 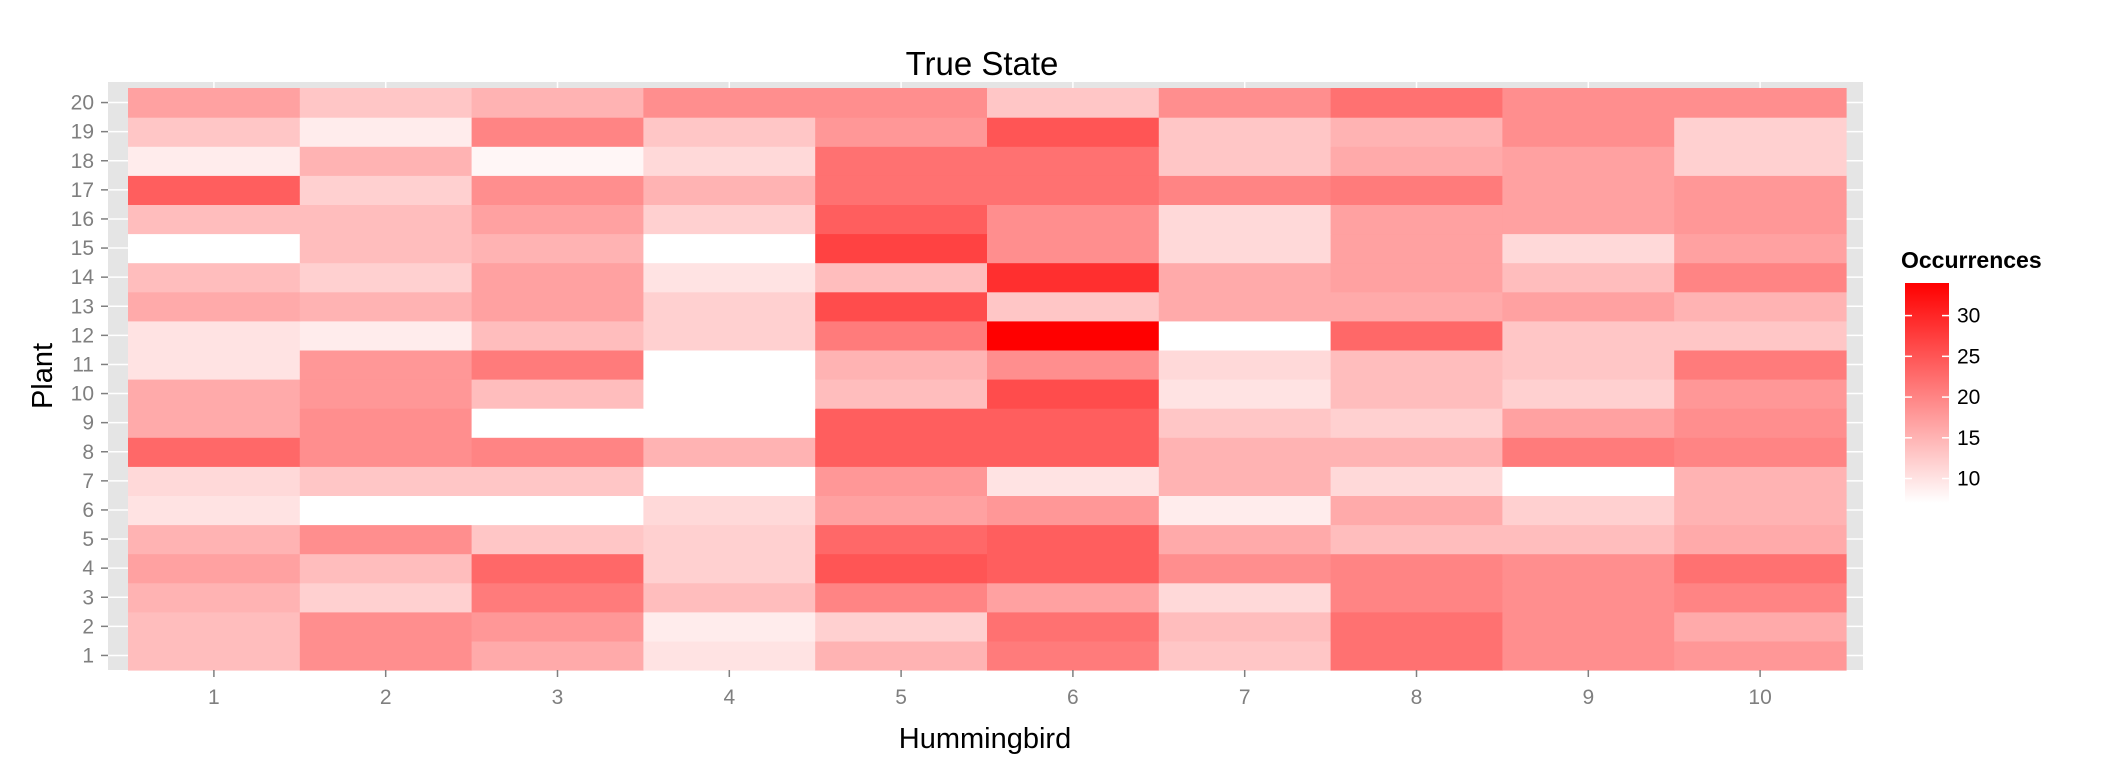 What do you see at coordinates (1971, 260) in the screenshot?
I see `legend-title: Occurrences` at bounding box center [1971, 260].